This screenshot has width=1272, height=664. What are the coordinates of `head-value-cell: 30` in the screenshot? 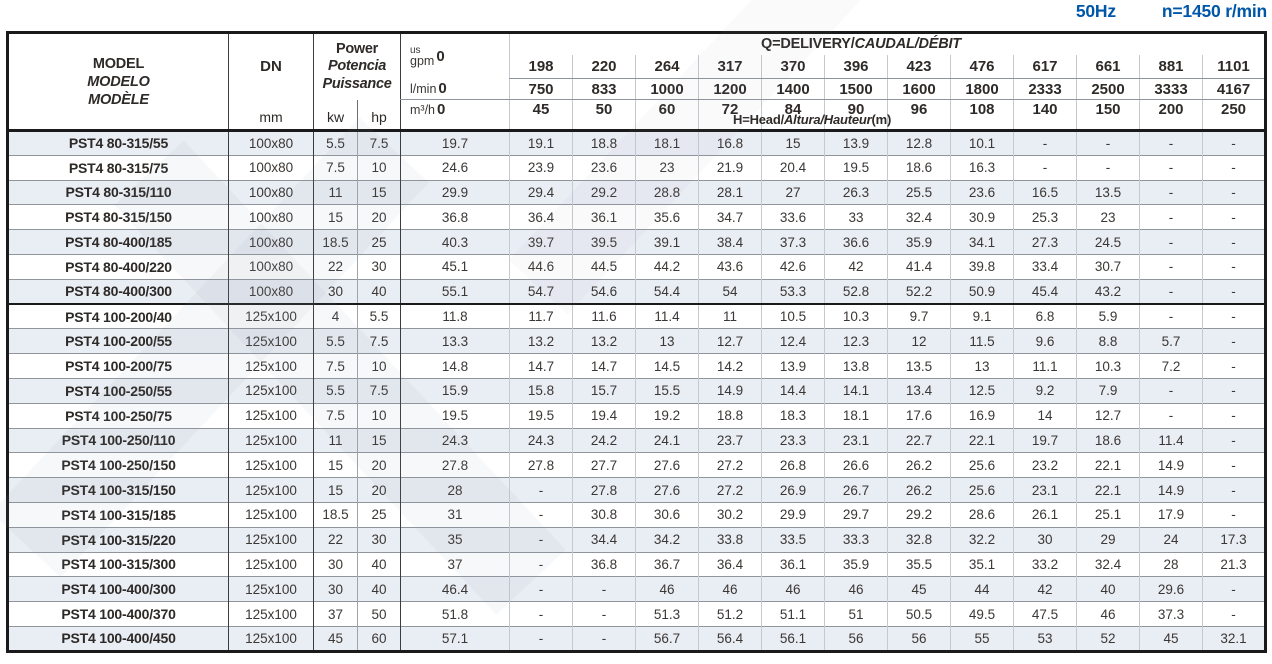 It's located at (1045, 540).